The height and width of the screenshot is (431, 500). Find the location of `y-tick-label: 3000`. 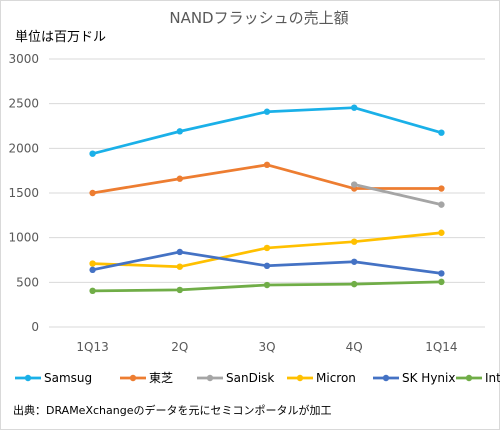

y-tick-label: 3000 is located at coordinates (23, 59).